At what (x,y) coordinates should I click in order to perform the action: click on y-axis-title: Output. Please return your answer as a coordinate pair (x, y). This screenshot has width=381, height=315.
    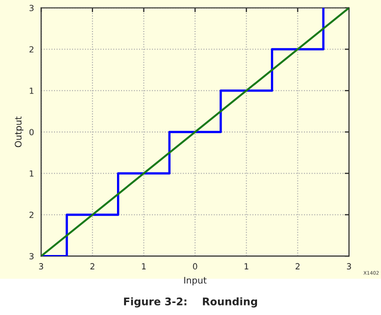
    Looking at the image, I should click on (19, 132).